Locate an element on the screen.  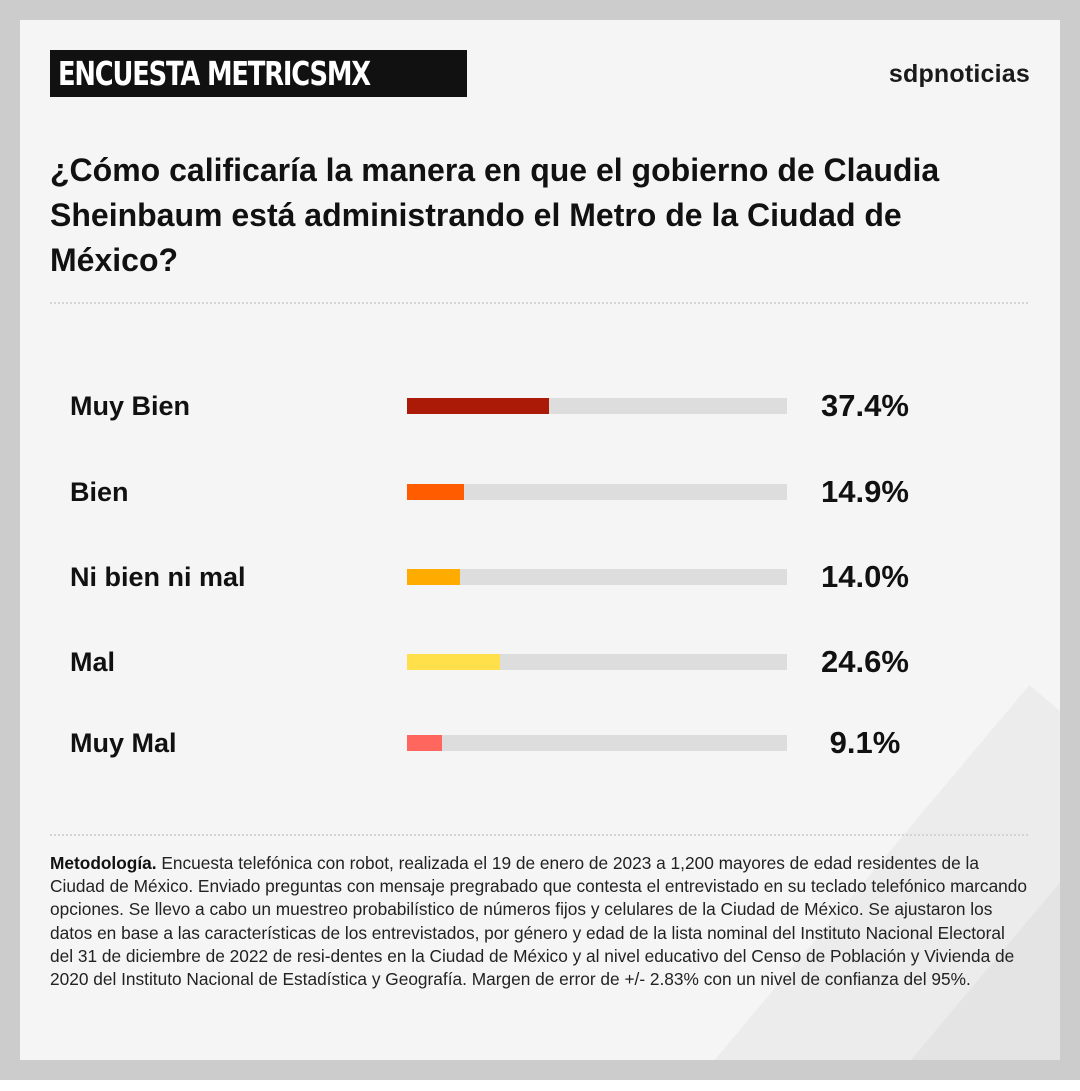
bar-value: 24.6% is located at coordinates (865, 661).